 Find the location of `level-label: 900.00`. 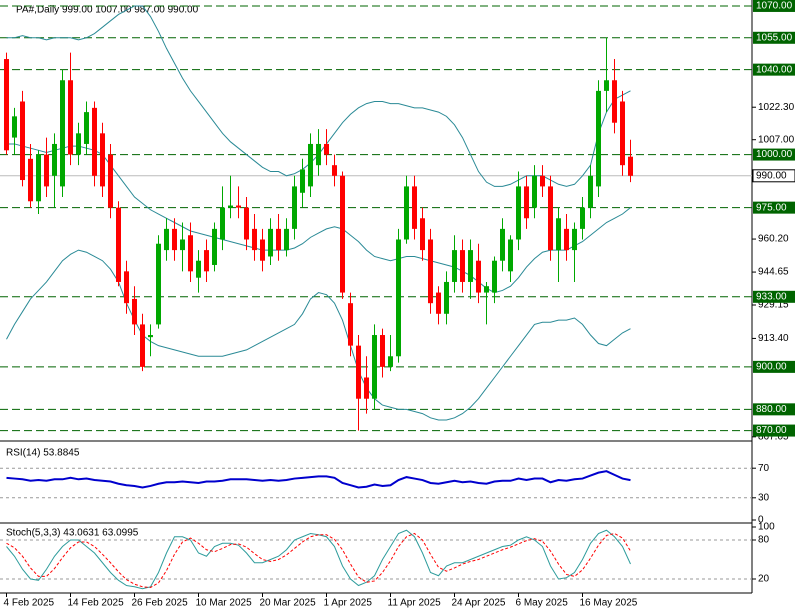

level-label: 900.00 is located at coordinates (771, 367).